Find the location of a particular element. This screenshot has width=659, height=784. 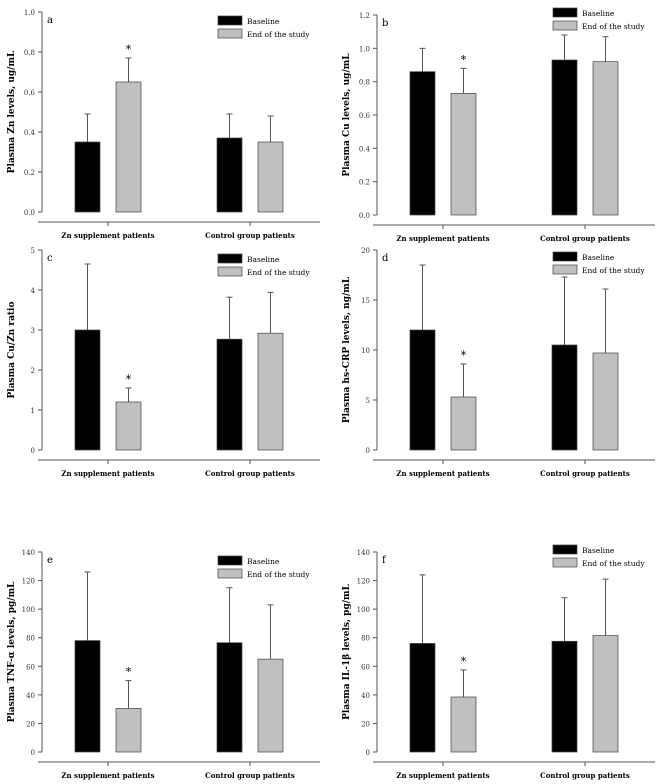

y-tick-label: 10 is located at coordinates (365, 351).